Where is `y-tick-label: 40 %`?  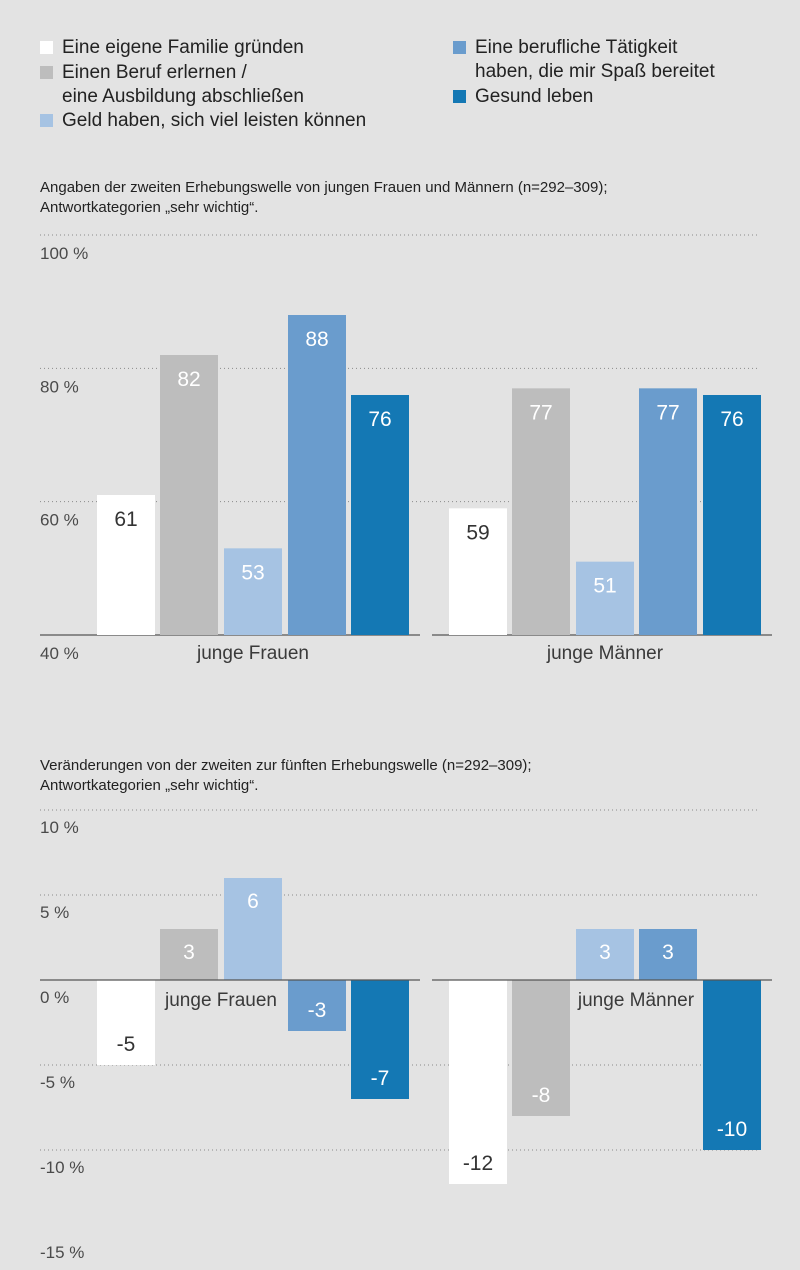 y-tick-label: 40 % is located at coordinates (59, 653).